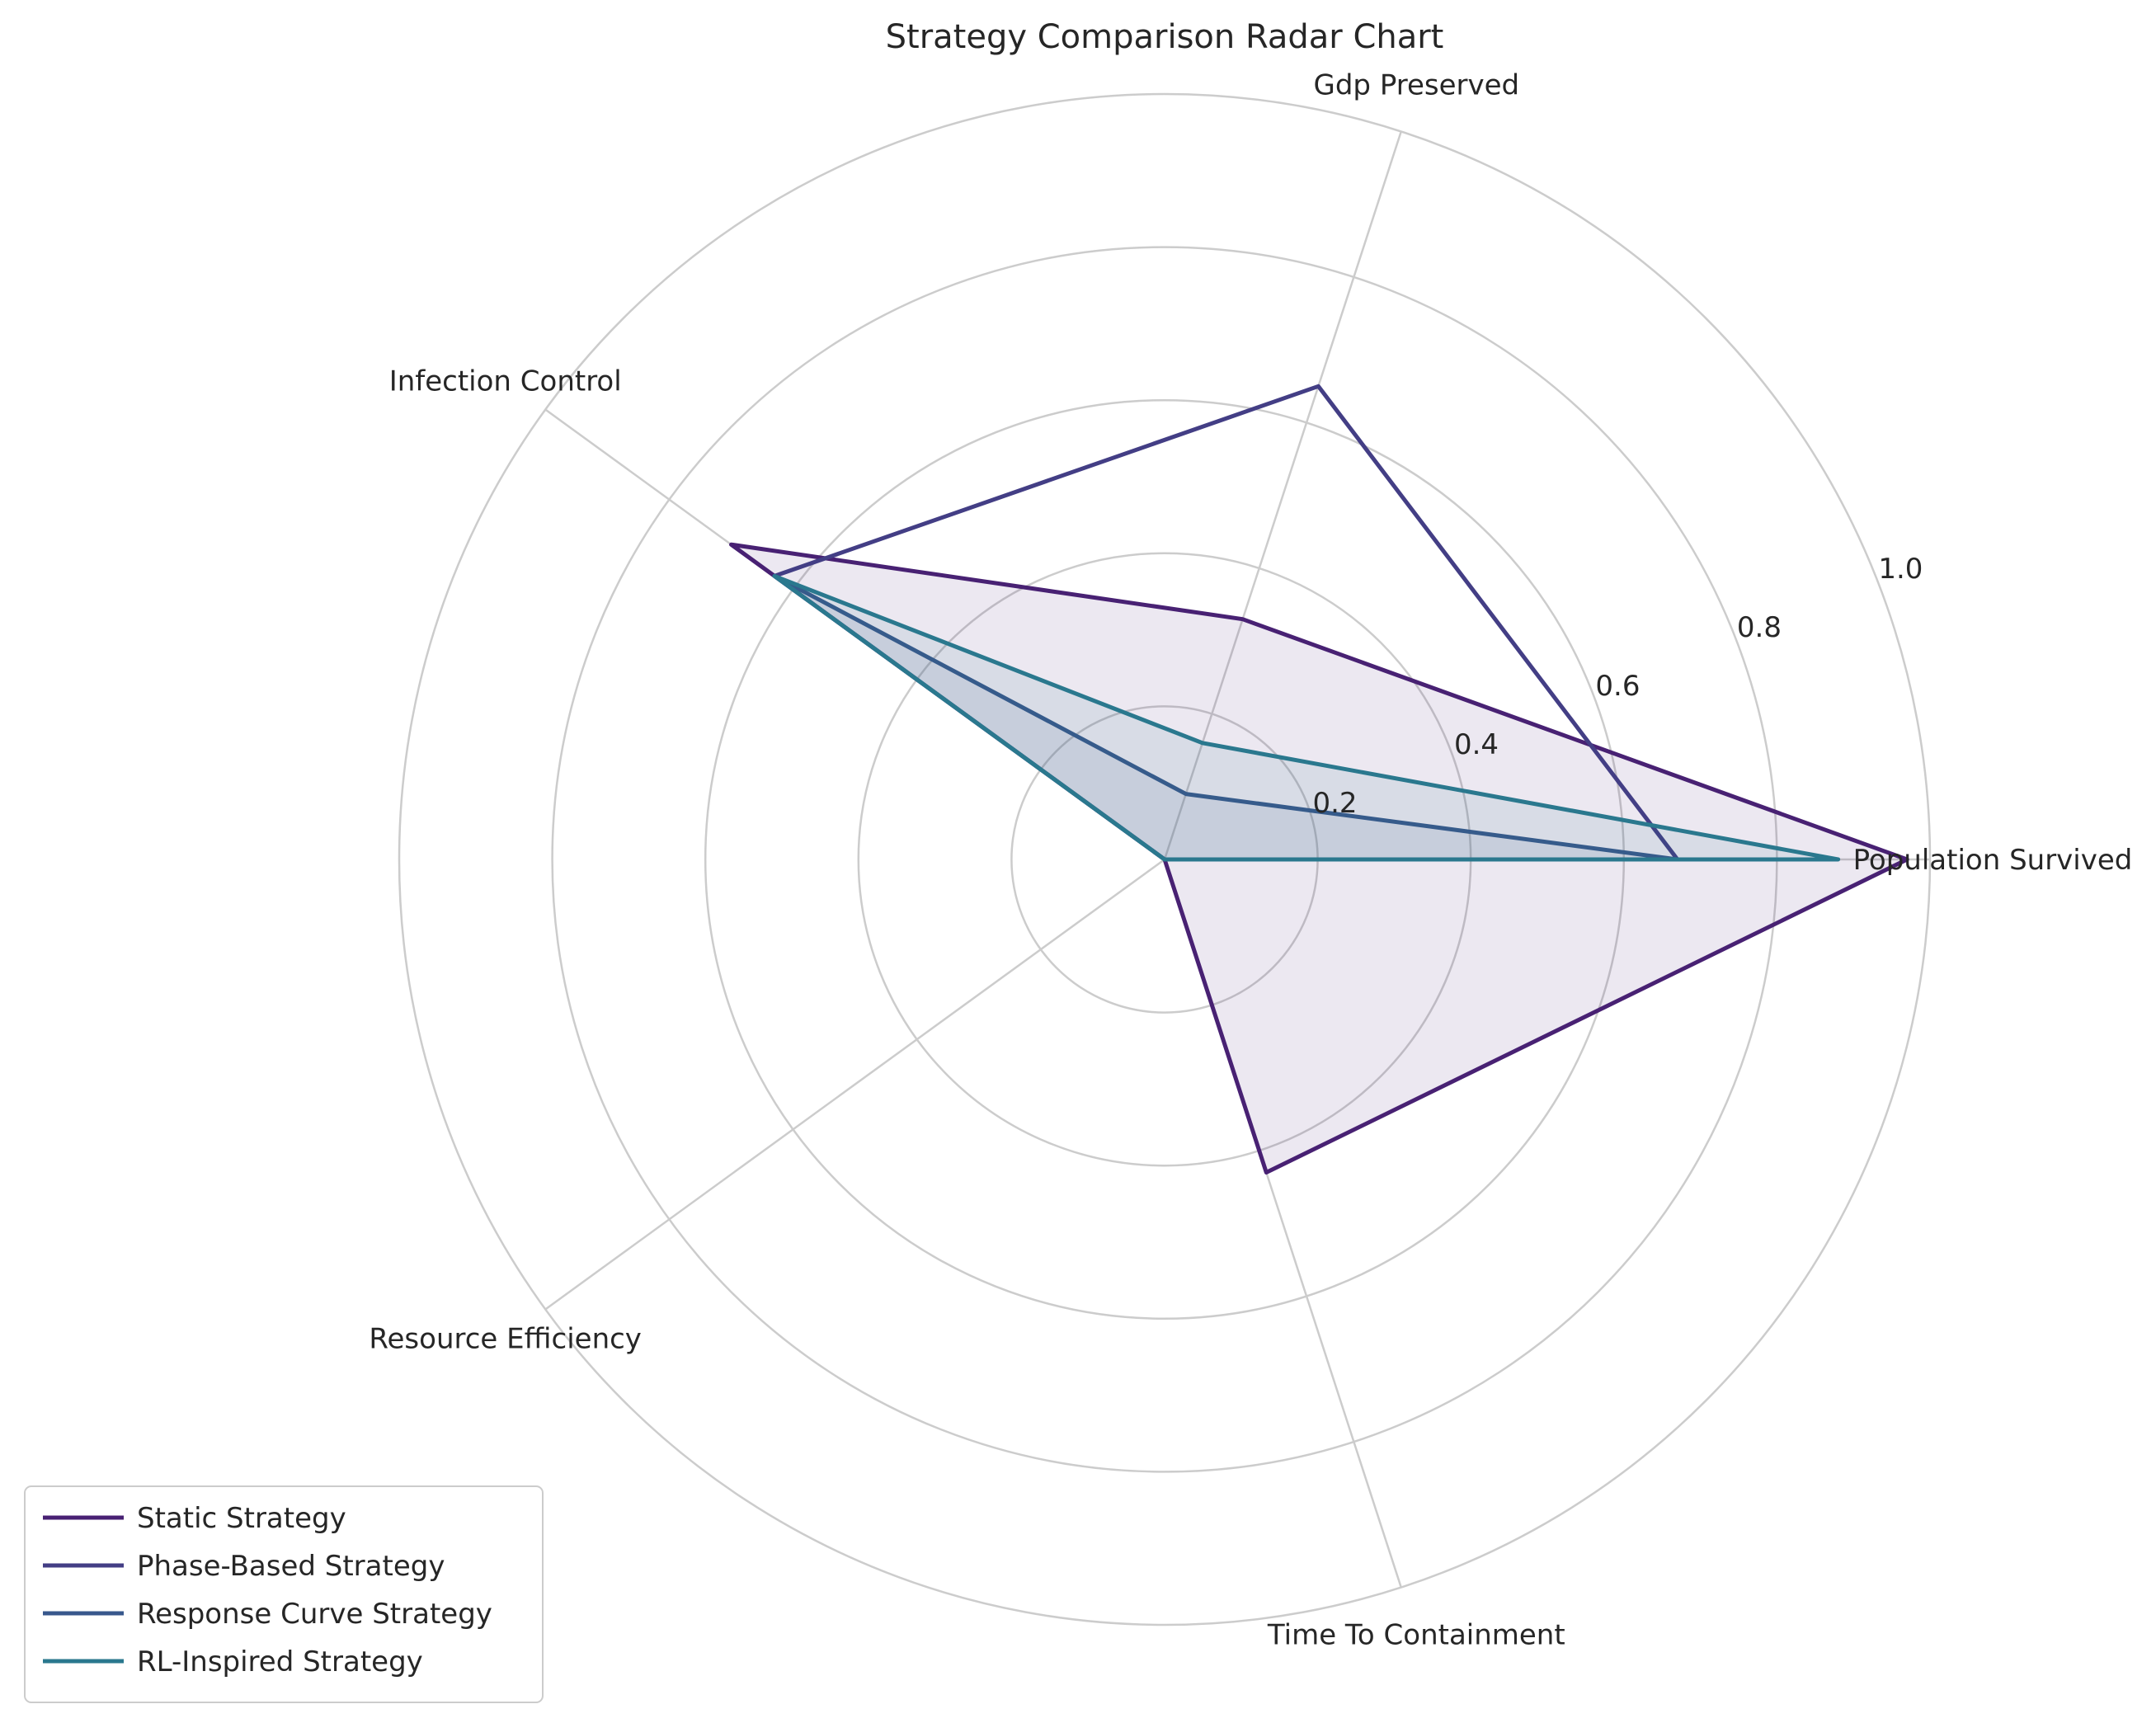 The height and width of the screenshot is (1723, 2156). Describe the element at coordinates (1335, 803) in the screenshot. I see `r-tick-label-0: 0.2` at that location.